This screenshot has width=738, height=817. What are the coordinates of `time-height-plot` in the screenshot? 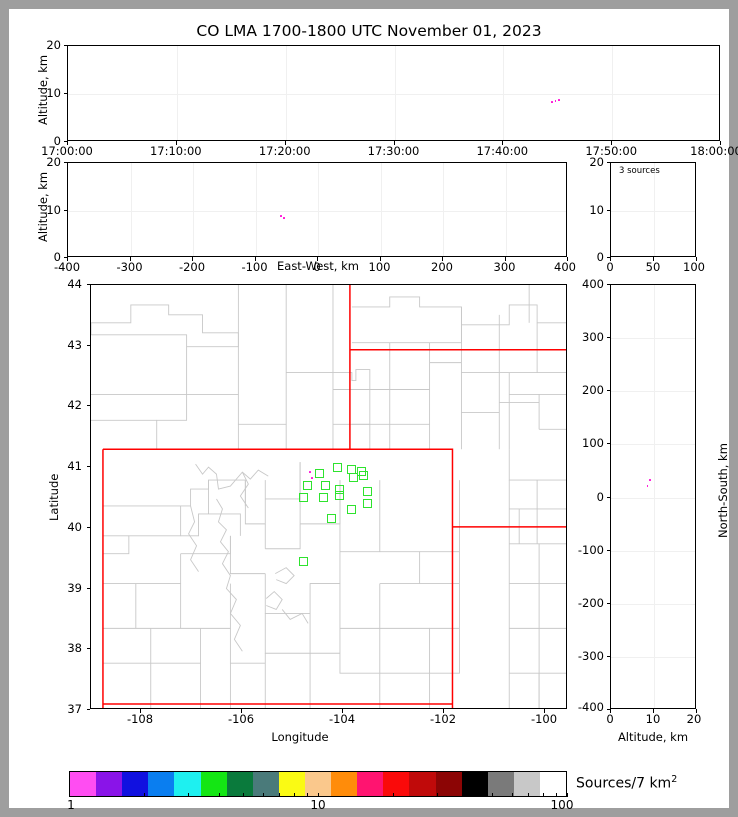 It's located at (393, 93).